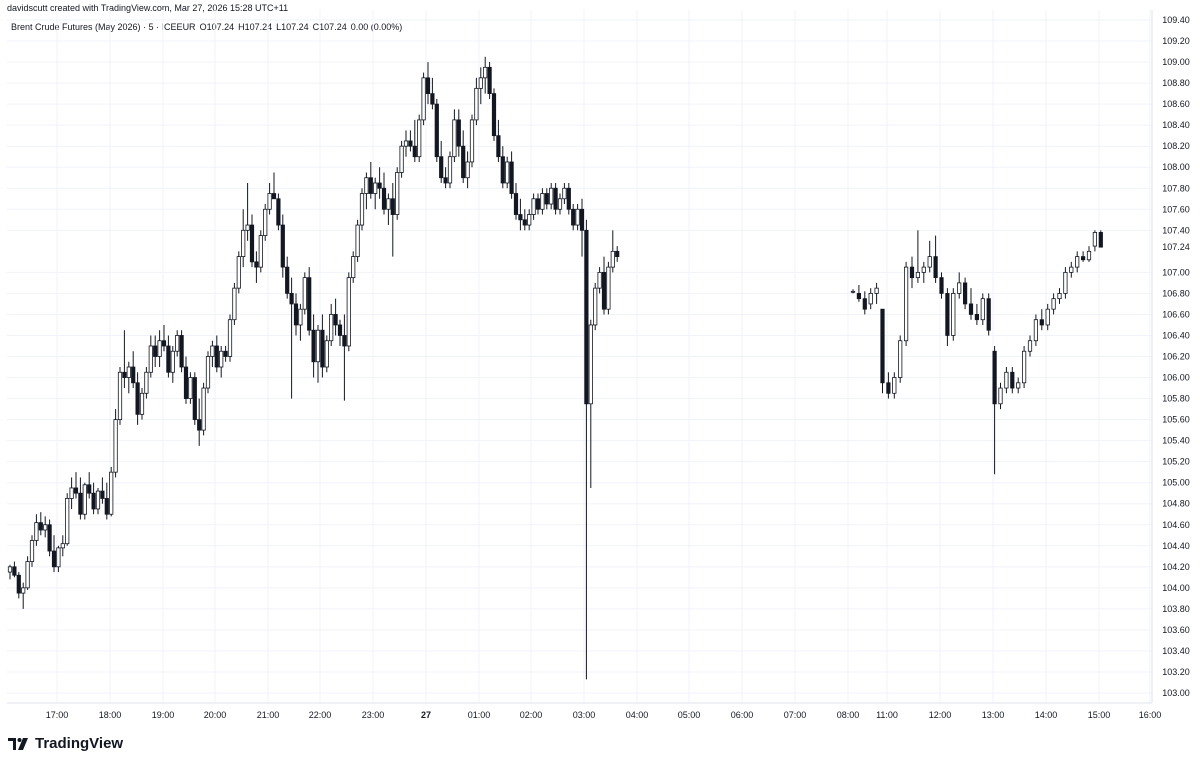  Describe the element at coordinates (1176, 188) in the screenshot. I see `y-tick-label: 107.80` at that location.